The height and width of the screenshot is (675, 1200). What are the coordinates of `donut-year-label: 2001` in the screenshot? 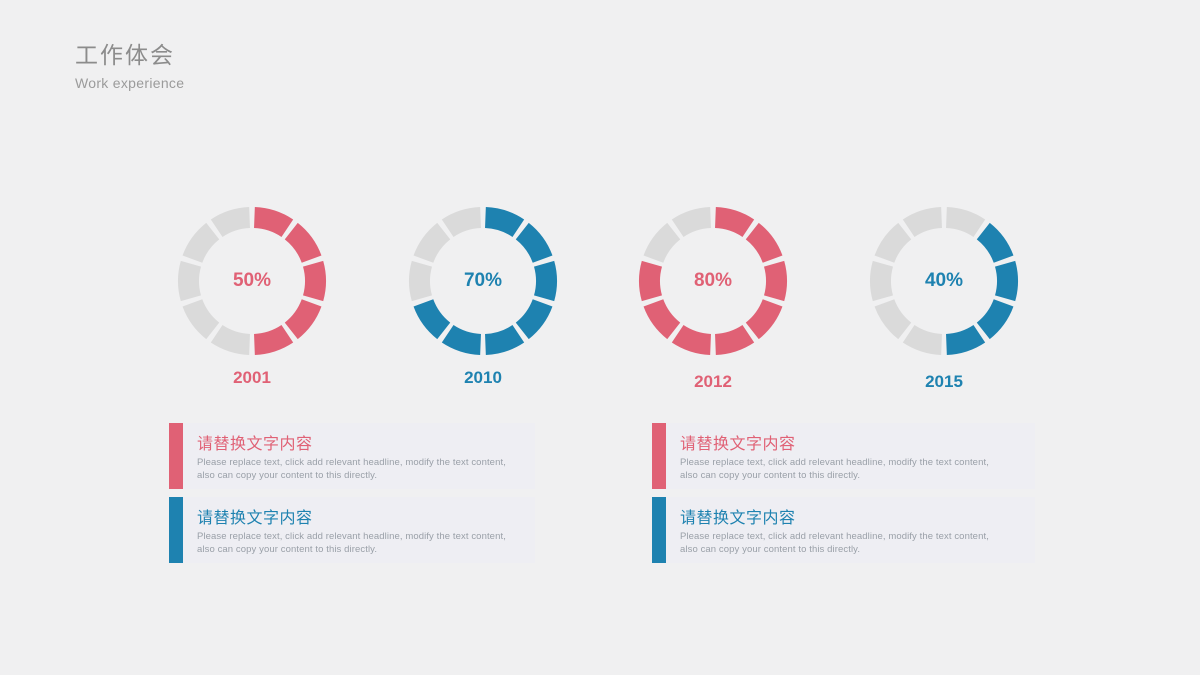 It's located at (252, 377).